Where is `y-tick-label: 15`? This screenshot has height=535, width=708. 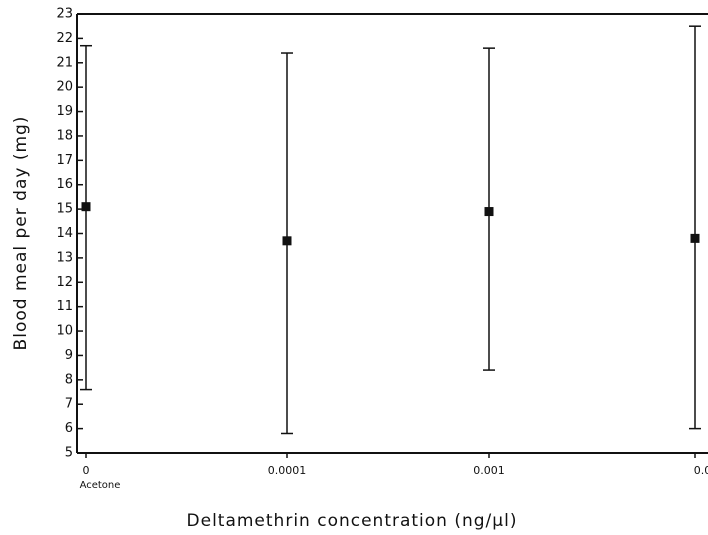 y-tick-label: 15 is located at coordinates (64, 209).